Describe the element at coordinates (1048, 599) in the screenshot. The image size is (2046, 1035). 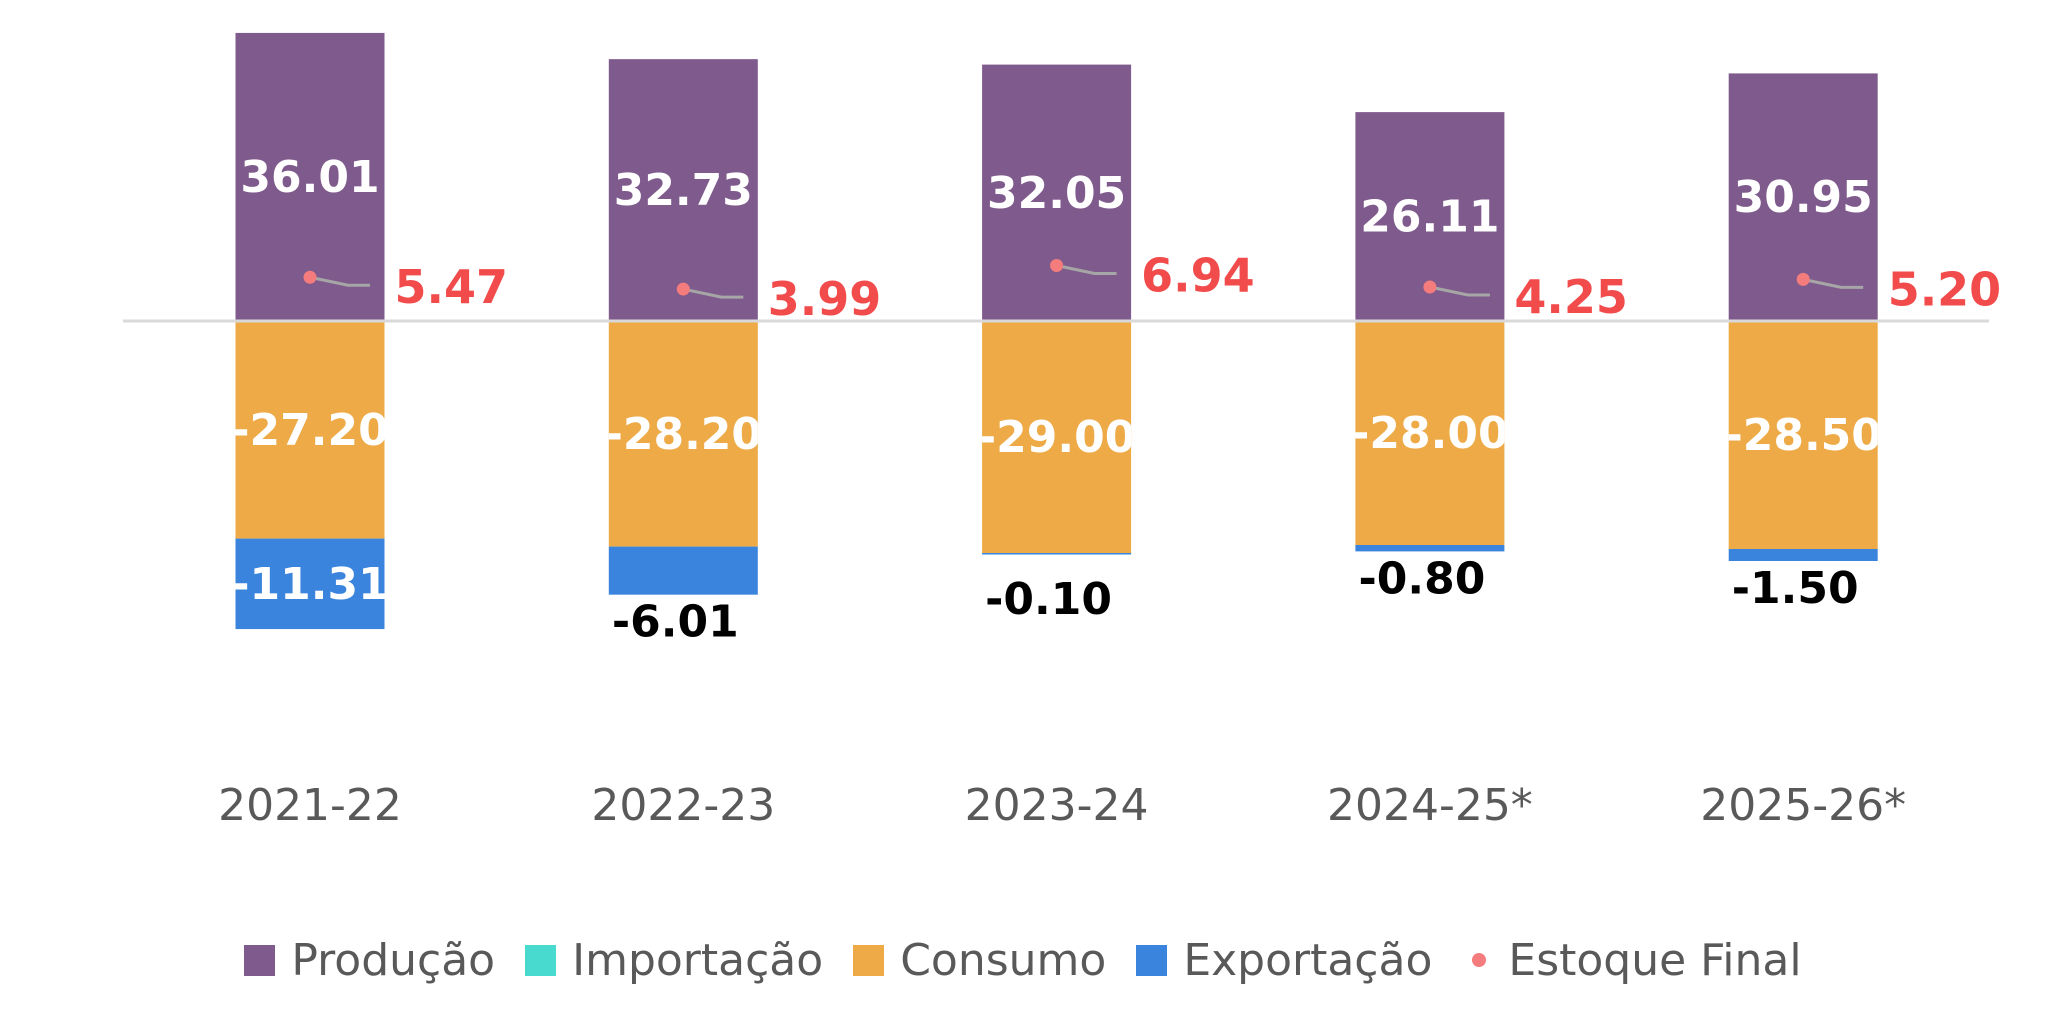
I see `data-label-exportacao-2023-24: -0.10` at that location.